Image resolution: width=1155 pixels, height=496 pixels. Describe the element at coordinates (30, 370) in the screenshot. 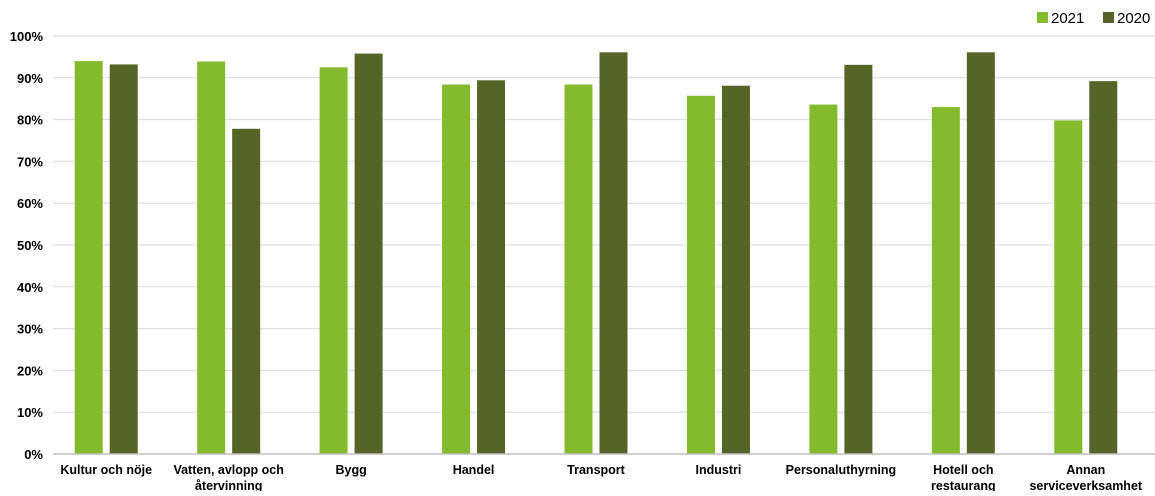

I see `y-tick-label: 20%` at that location.